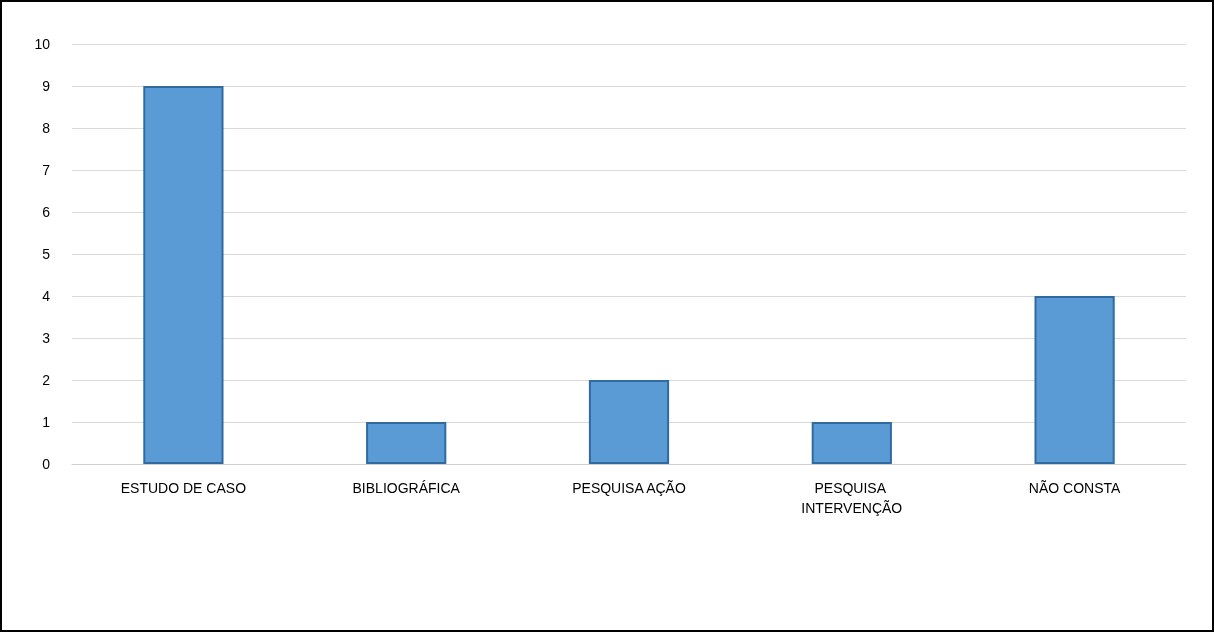 The width and height of the screenshot is (1214, 632). I want to click on y-tick-label: 5, so click(46, 254).